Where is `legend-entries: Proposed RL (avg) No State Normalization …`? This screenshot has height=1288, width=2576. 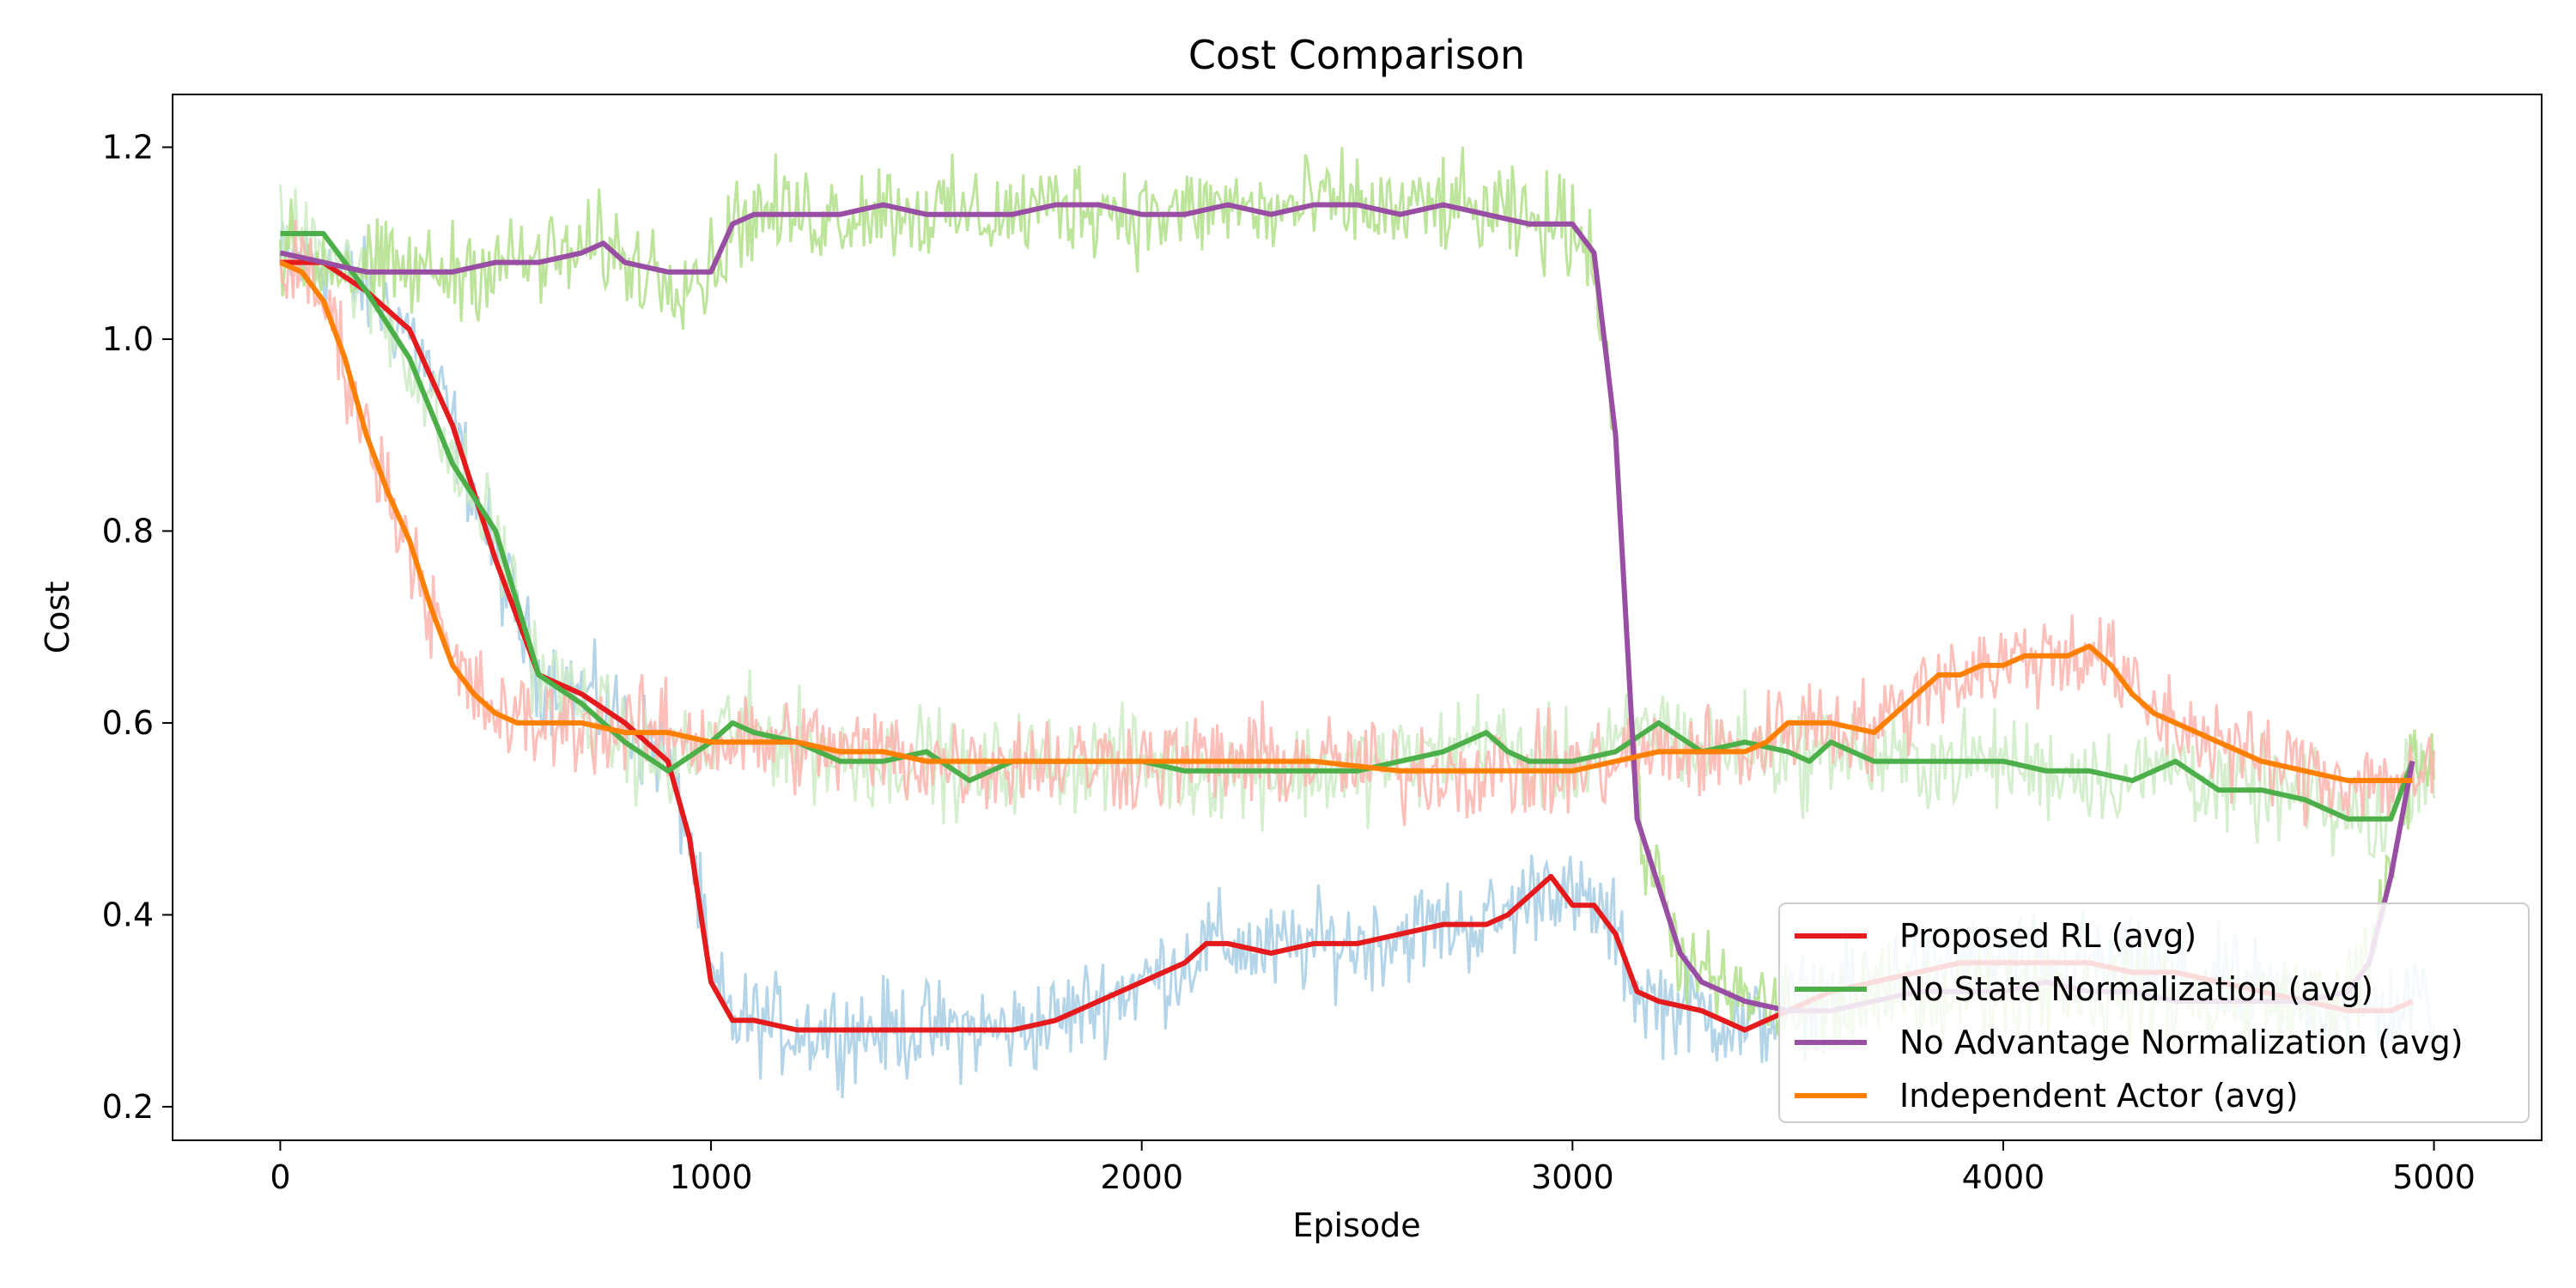
legend-entries: Proposed RL (avg) No State Normalization … is located at coordinates (2129, 1016).